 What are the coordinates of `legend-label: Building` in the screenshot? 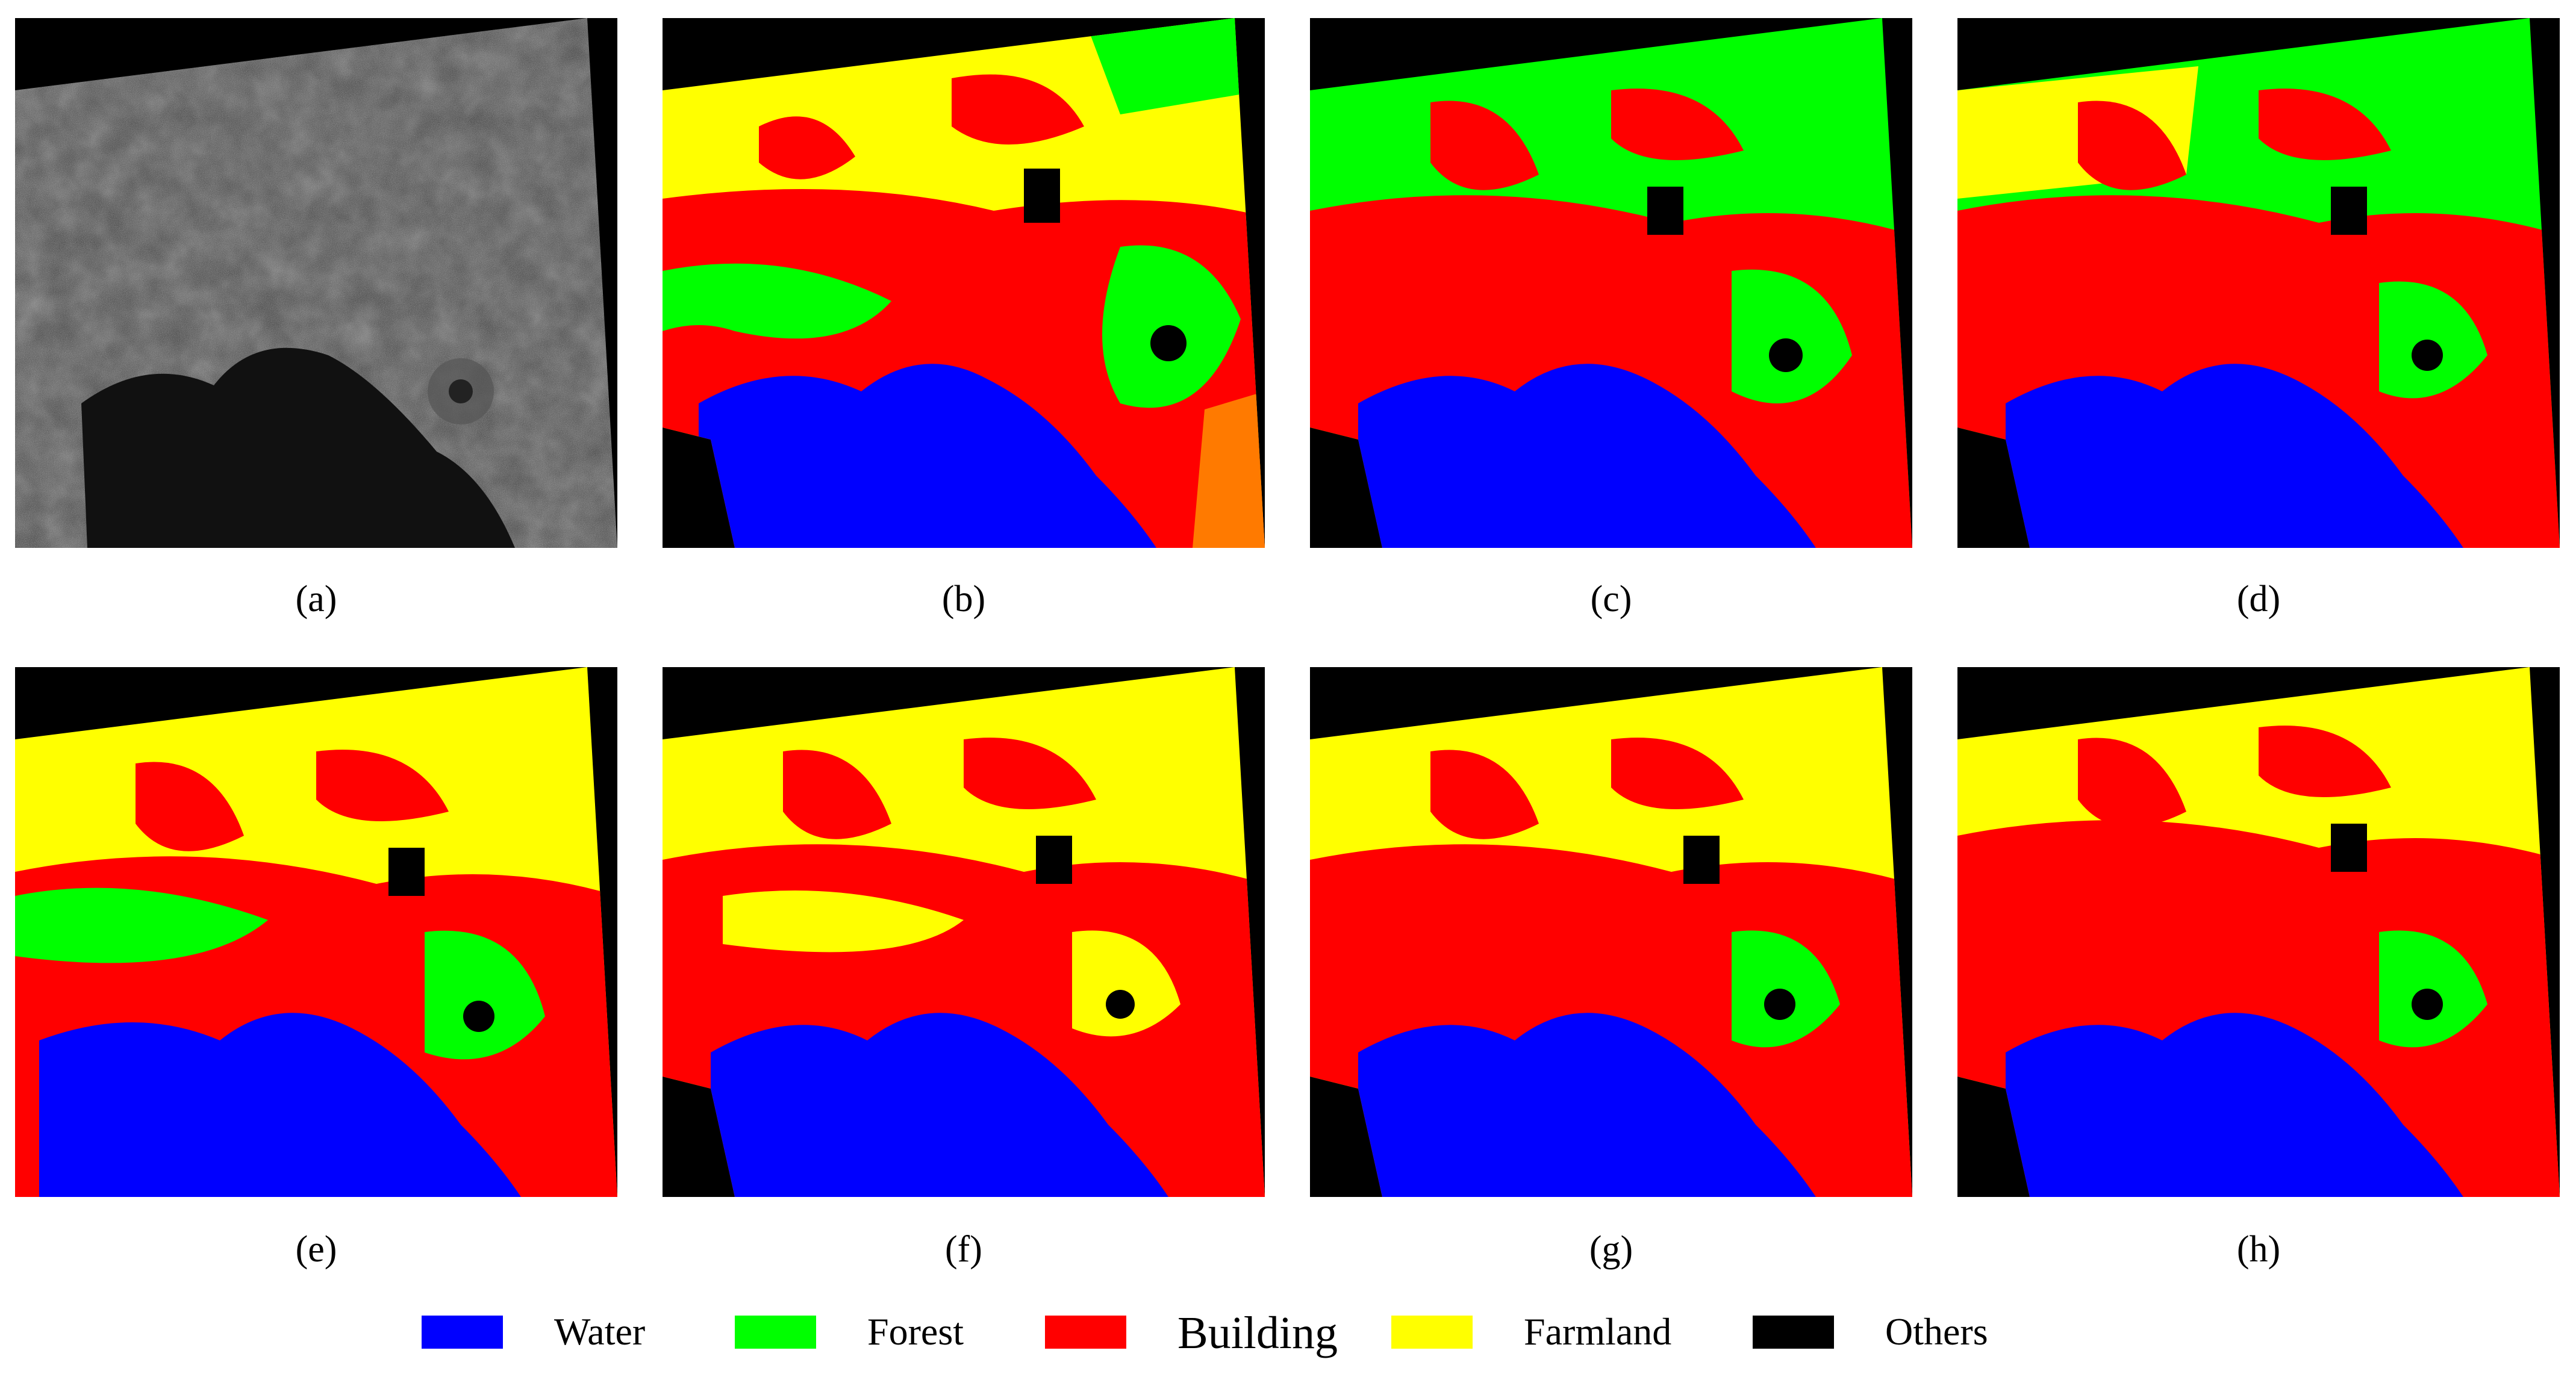 It's located at (1257, 1333).